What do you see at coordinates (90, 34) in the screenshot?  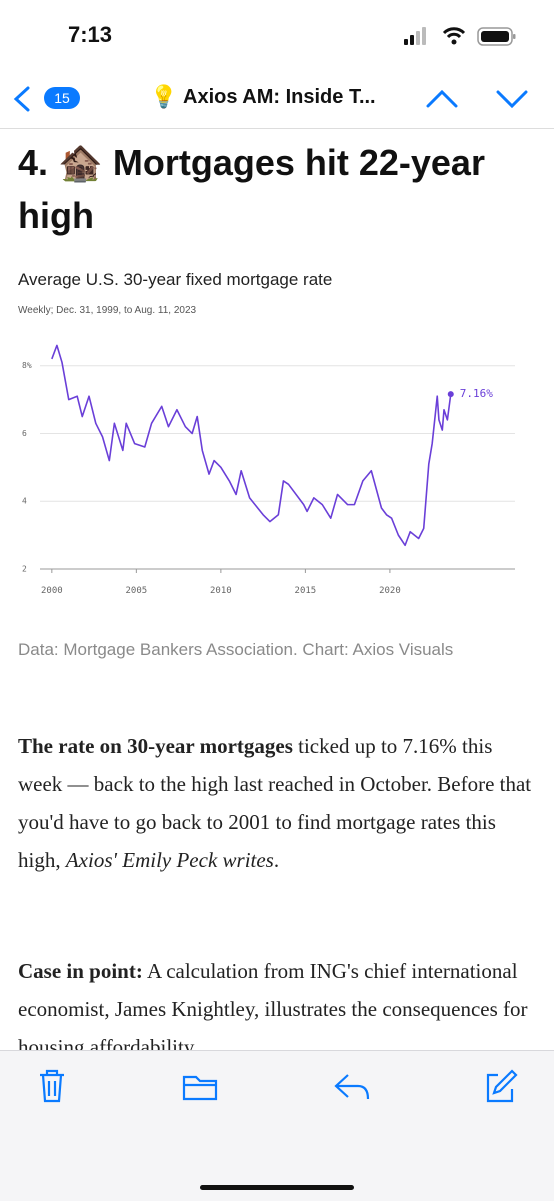 I see `status-time: 7:13` at bounding box center [90, 34].